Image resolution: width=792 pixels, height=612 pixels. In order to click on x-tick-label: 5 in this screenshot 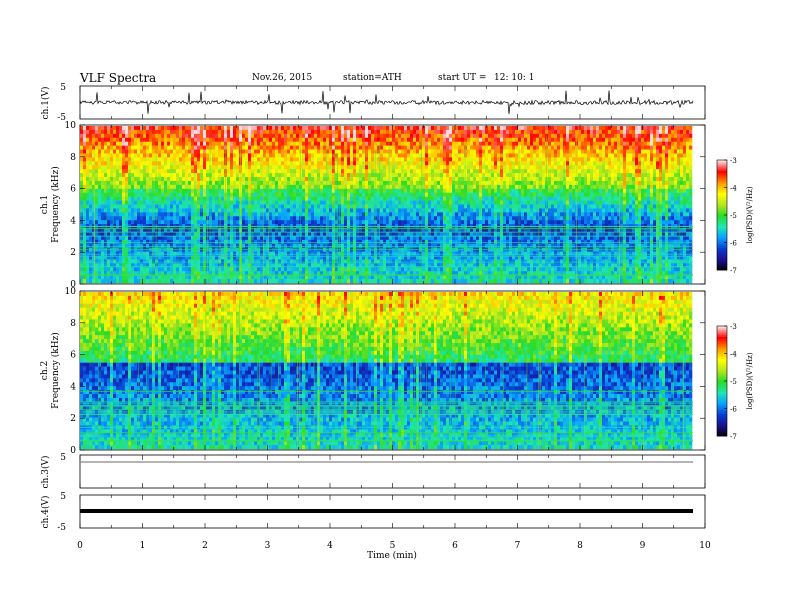, I will do `click(393, 546)`.